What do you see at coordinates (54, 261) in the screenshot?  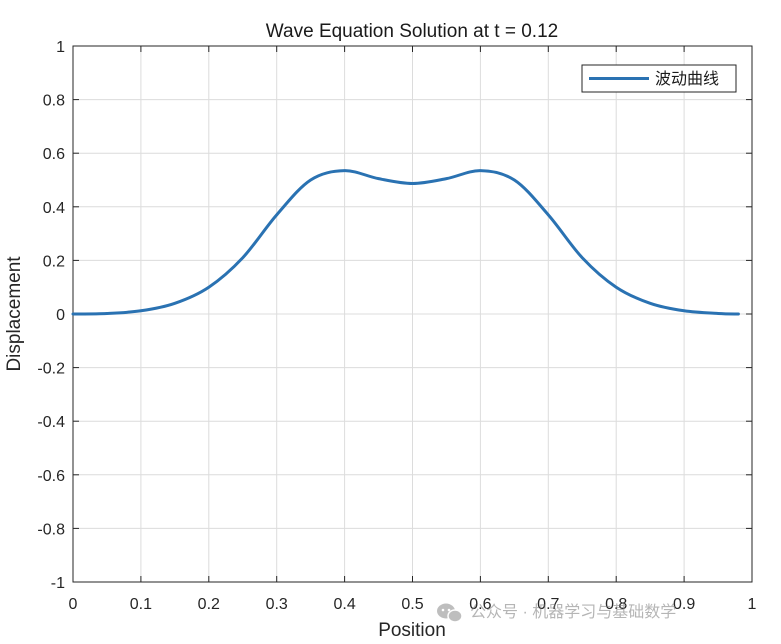 I see `y-tick-label: 0.2` at bounding box center [54, 261].